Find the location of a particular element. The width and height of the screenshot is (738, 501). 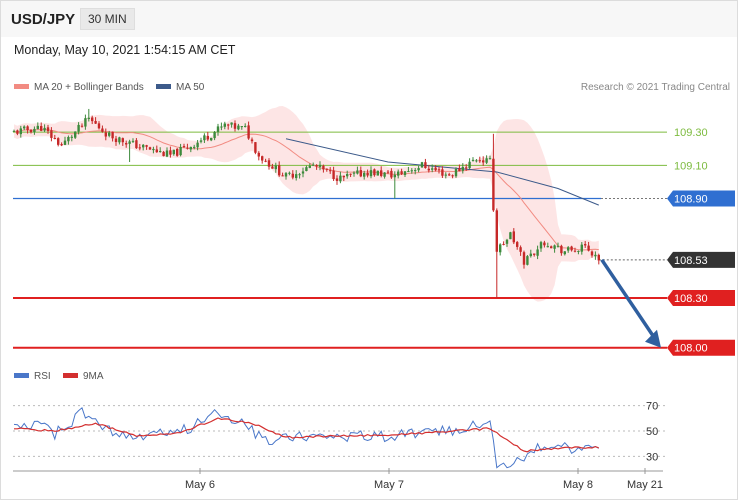

x-tick-label: May 8 is located at coordinates (578, 485).